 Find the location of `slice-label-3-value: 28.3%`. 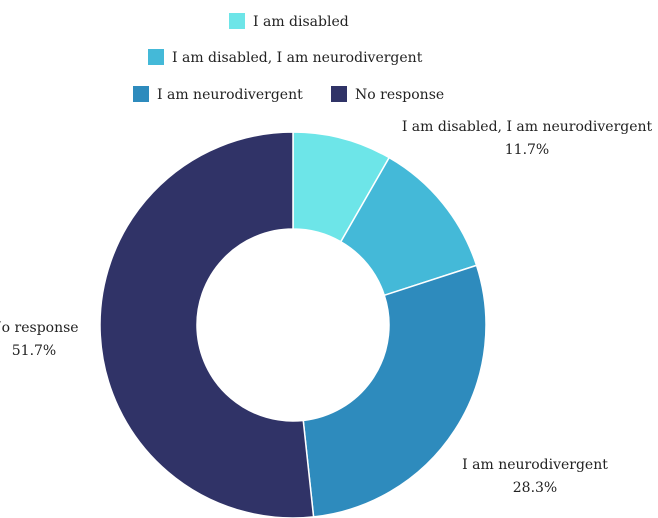

slice-label-3-value: 28.3% is located at coordinates (535, 488).